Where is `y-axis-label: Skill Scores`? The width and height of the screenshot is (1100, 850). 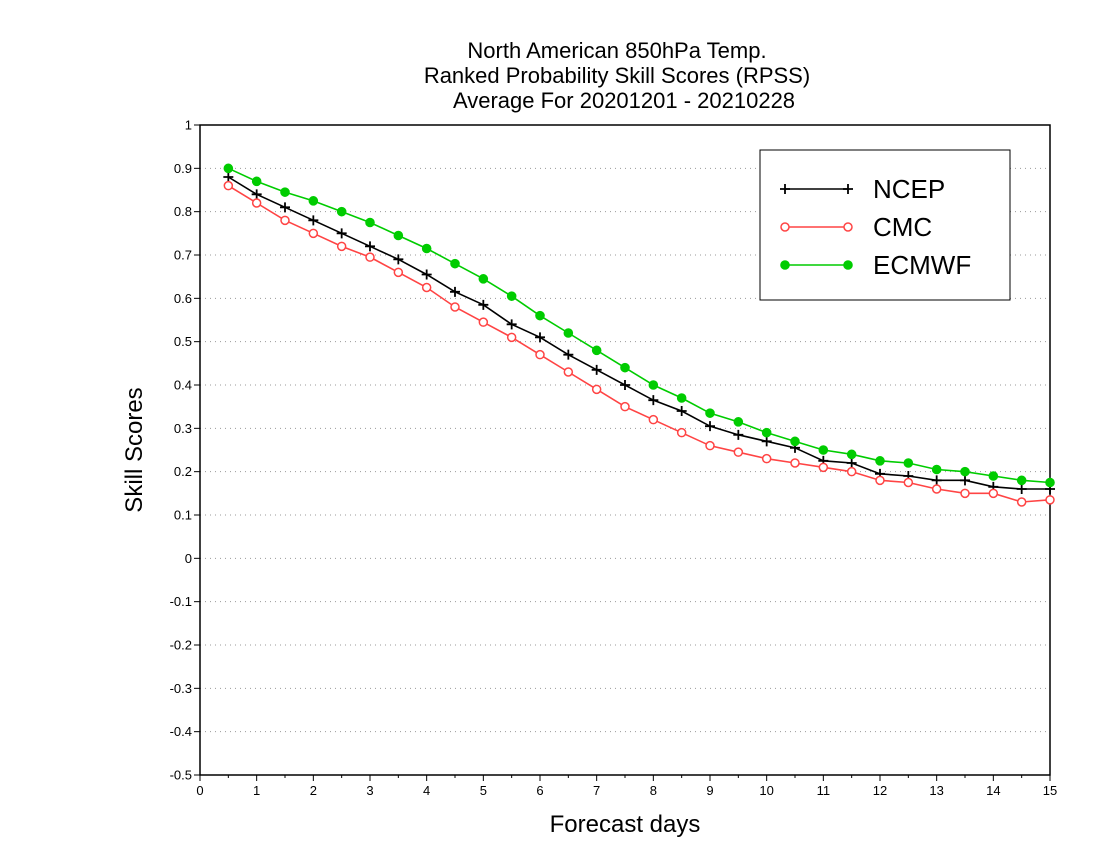 y-axis-label: Skill Scores is located at coordinates (134, 449).